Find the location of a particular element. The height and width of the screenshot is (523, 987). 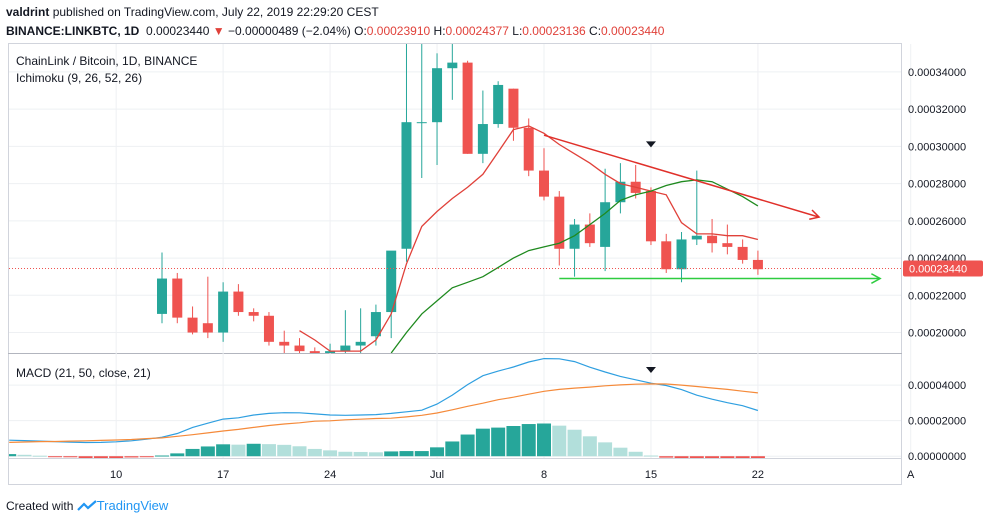

author-name: valdrint is located at coordinates (28, 12).